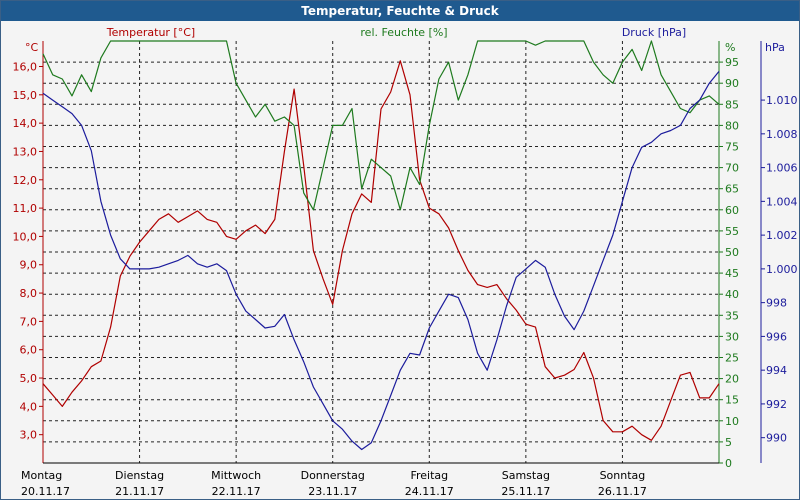 This screenshot has height=500, width=800. What do you see at coordinates (782, 201) in the screenshot?
I see `pressure-tick-label: 1.004` at bounding box center [782, 201].